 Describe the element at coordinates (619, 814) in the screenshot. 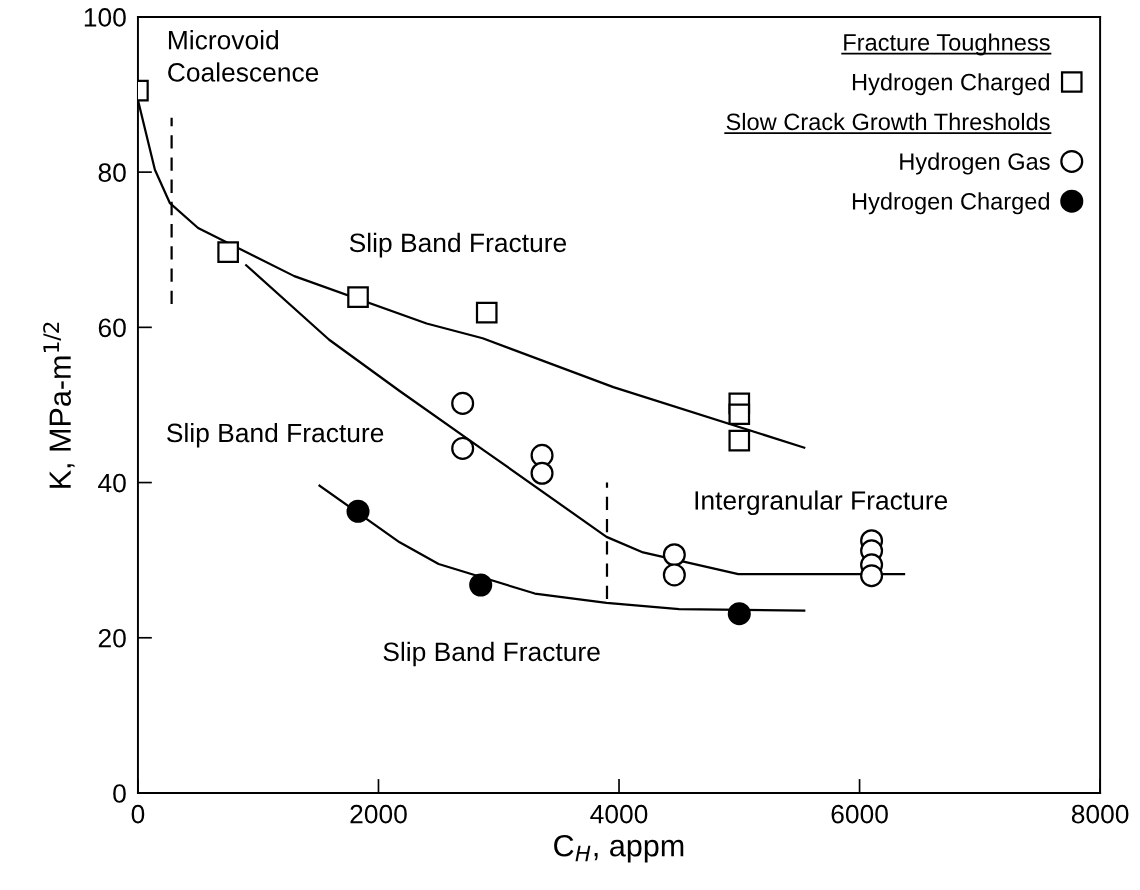

I see `x-tick-label: 4000` at that location.